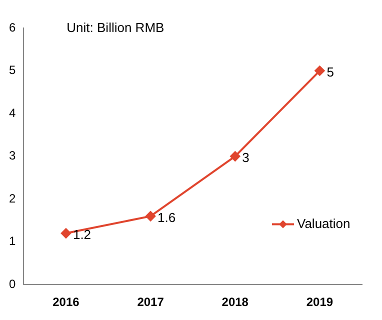 The width and height of the screenshot is (382, 320). Describe the element at coordinates (246, 157) in the screenshot. I see `data-label: 3` at that location.